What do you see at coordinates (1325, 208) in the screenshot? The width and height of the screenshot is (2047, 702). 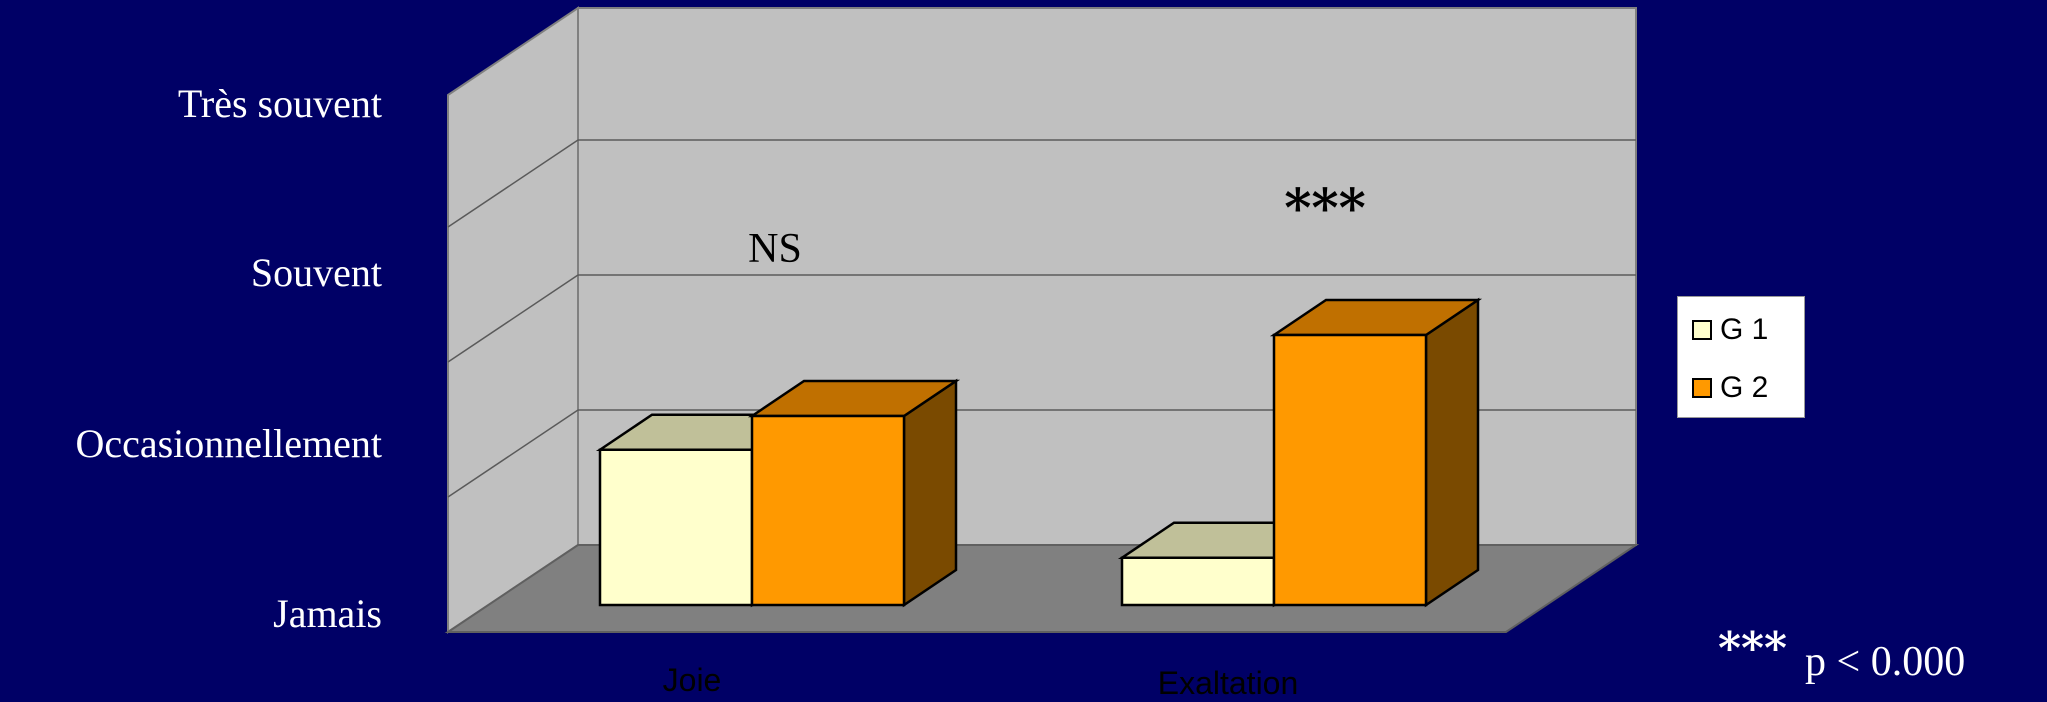 I see `significance-annotation: ***` at bounding box center [1325, 208].